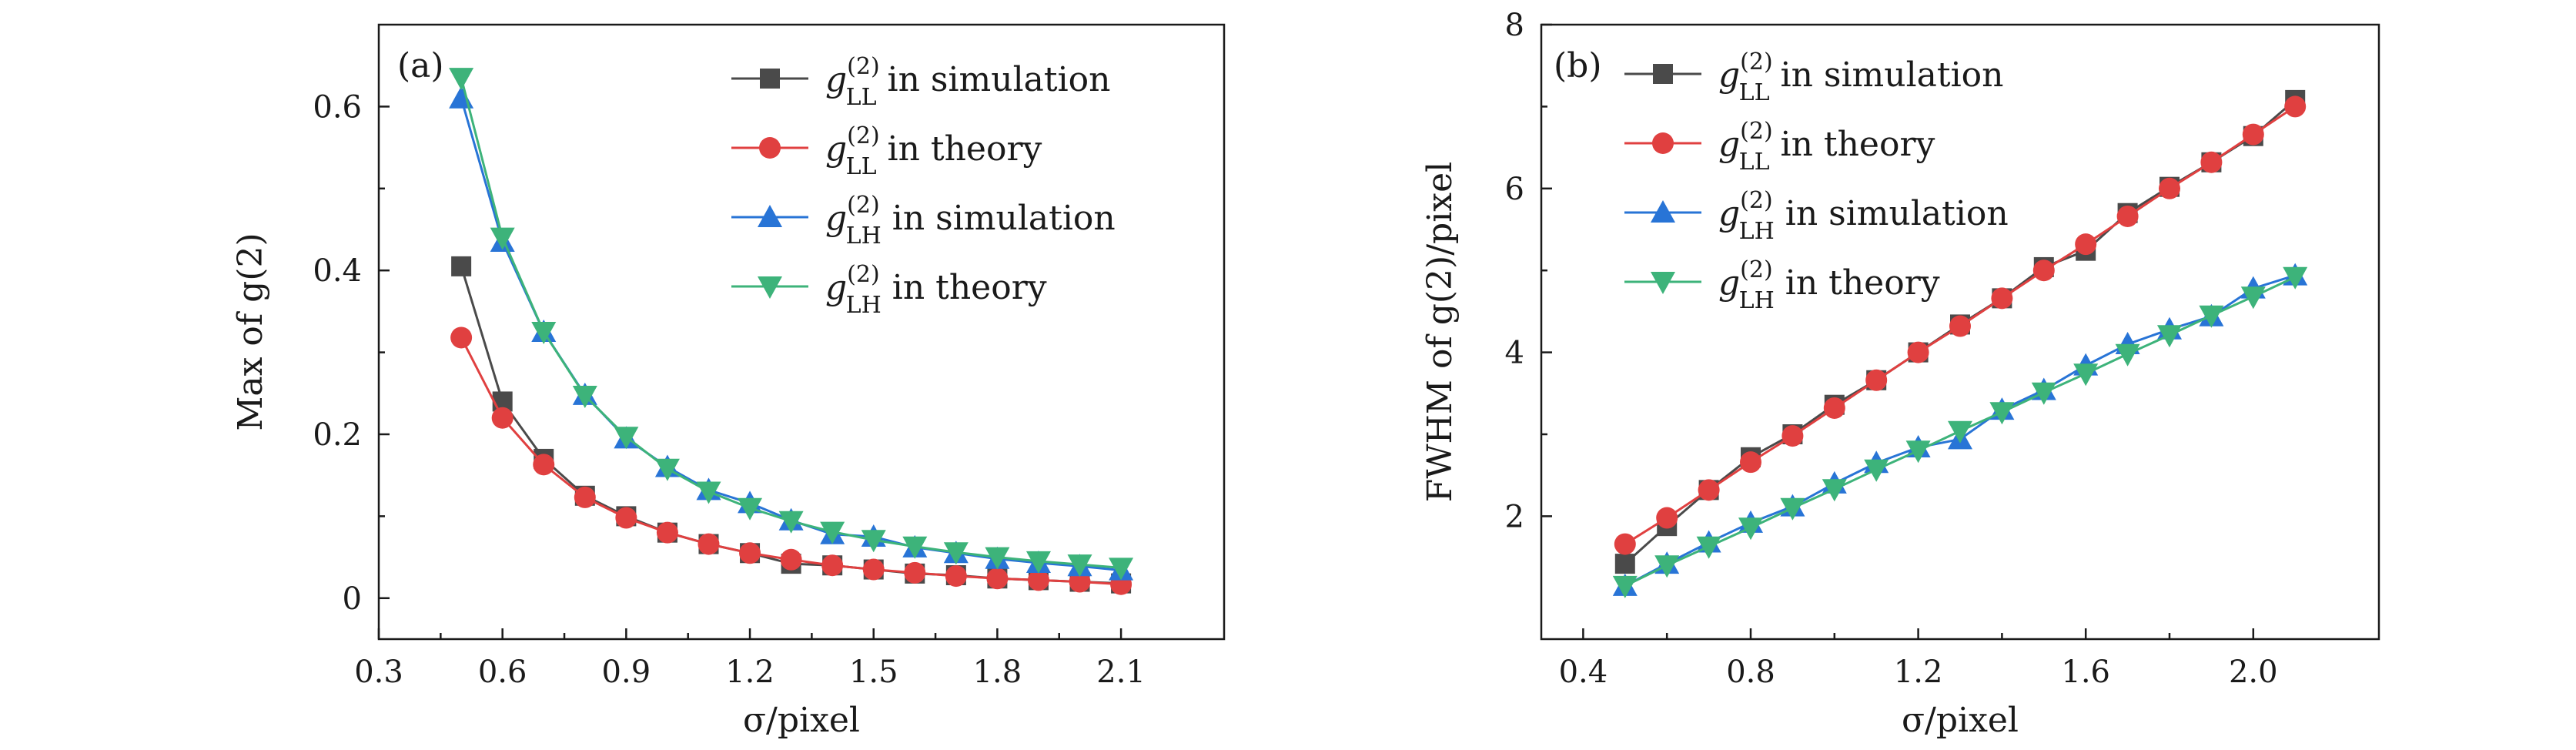 The image size is (2576, 750). What do you see at coordinates (1440, 332) in the screenshot?
I see `panel-b-y-axis-label: FWHM of g(2)/pixel` at bounding box center [1440, 332].